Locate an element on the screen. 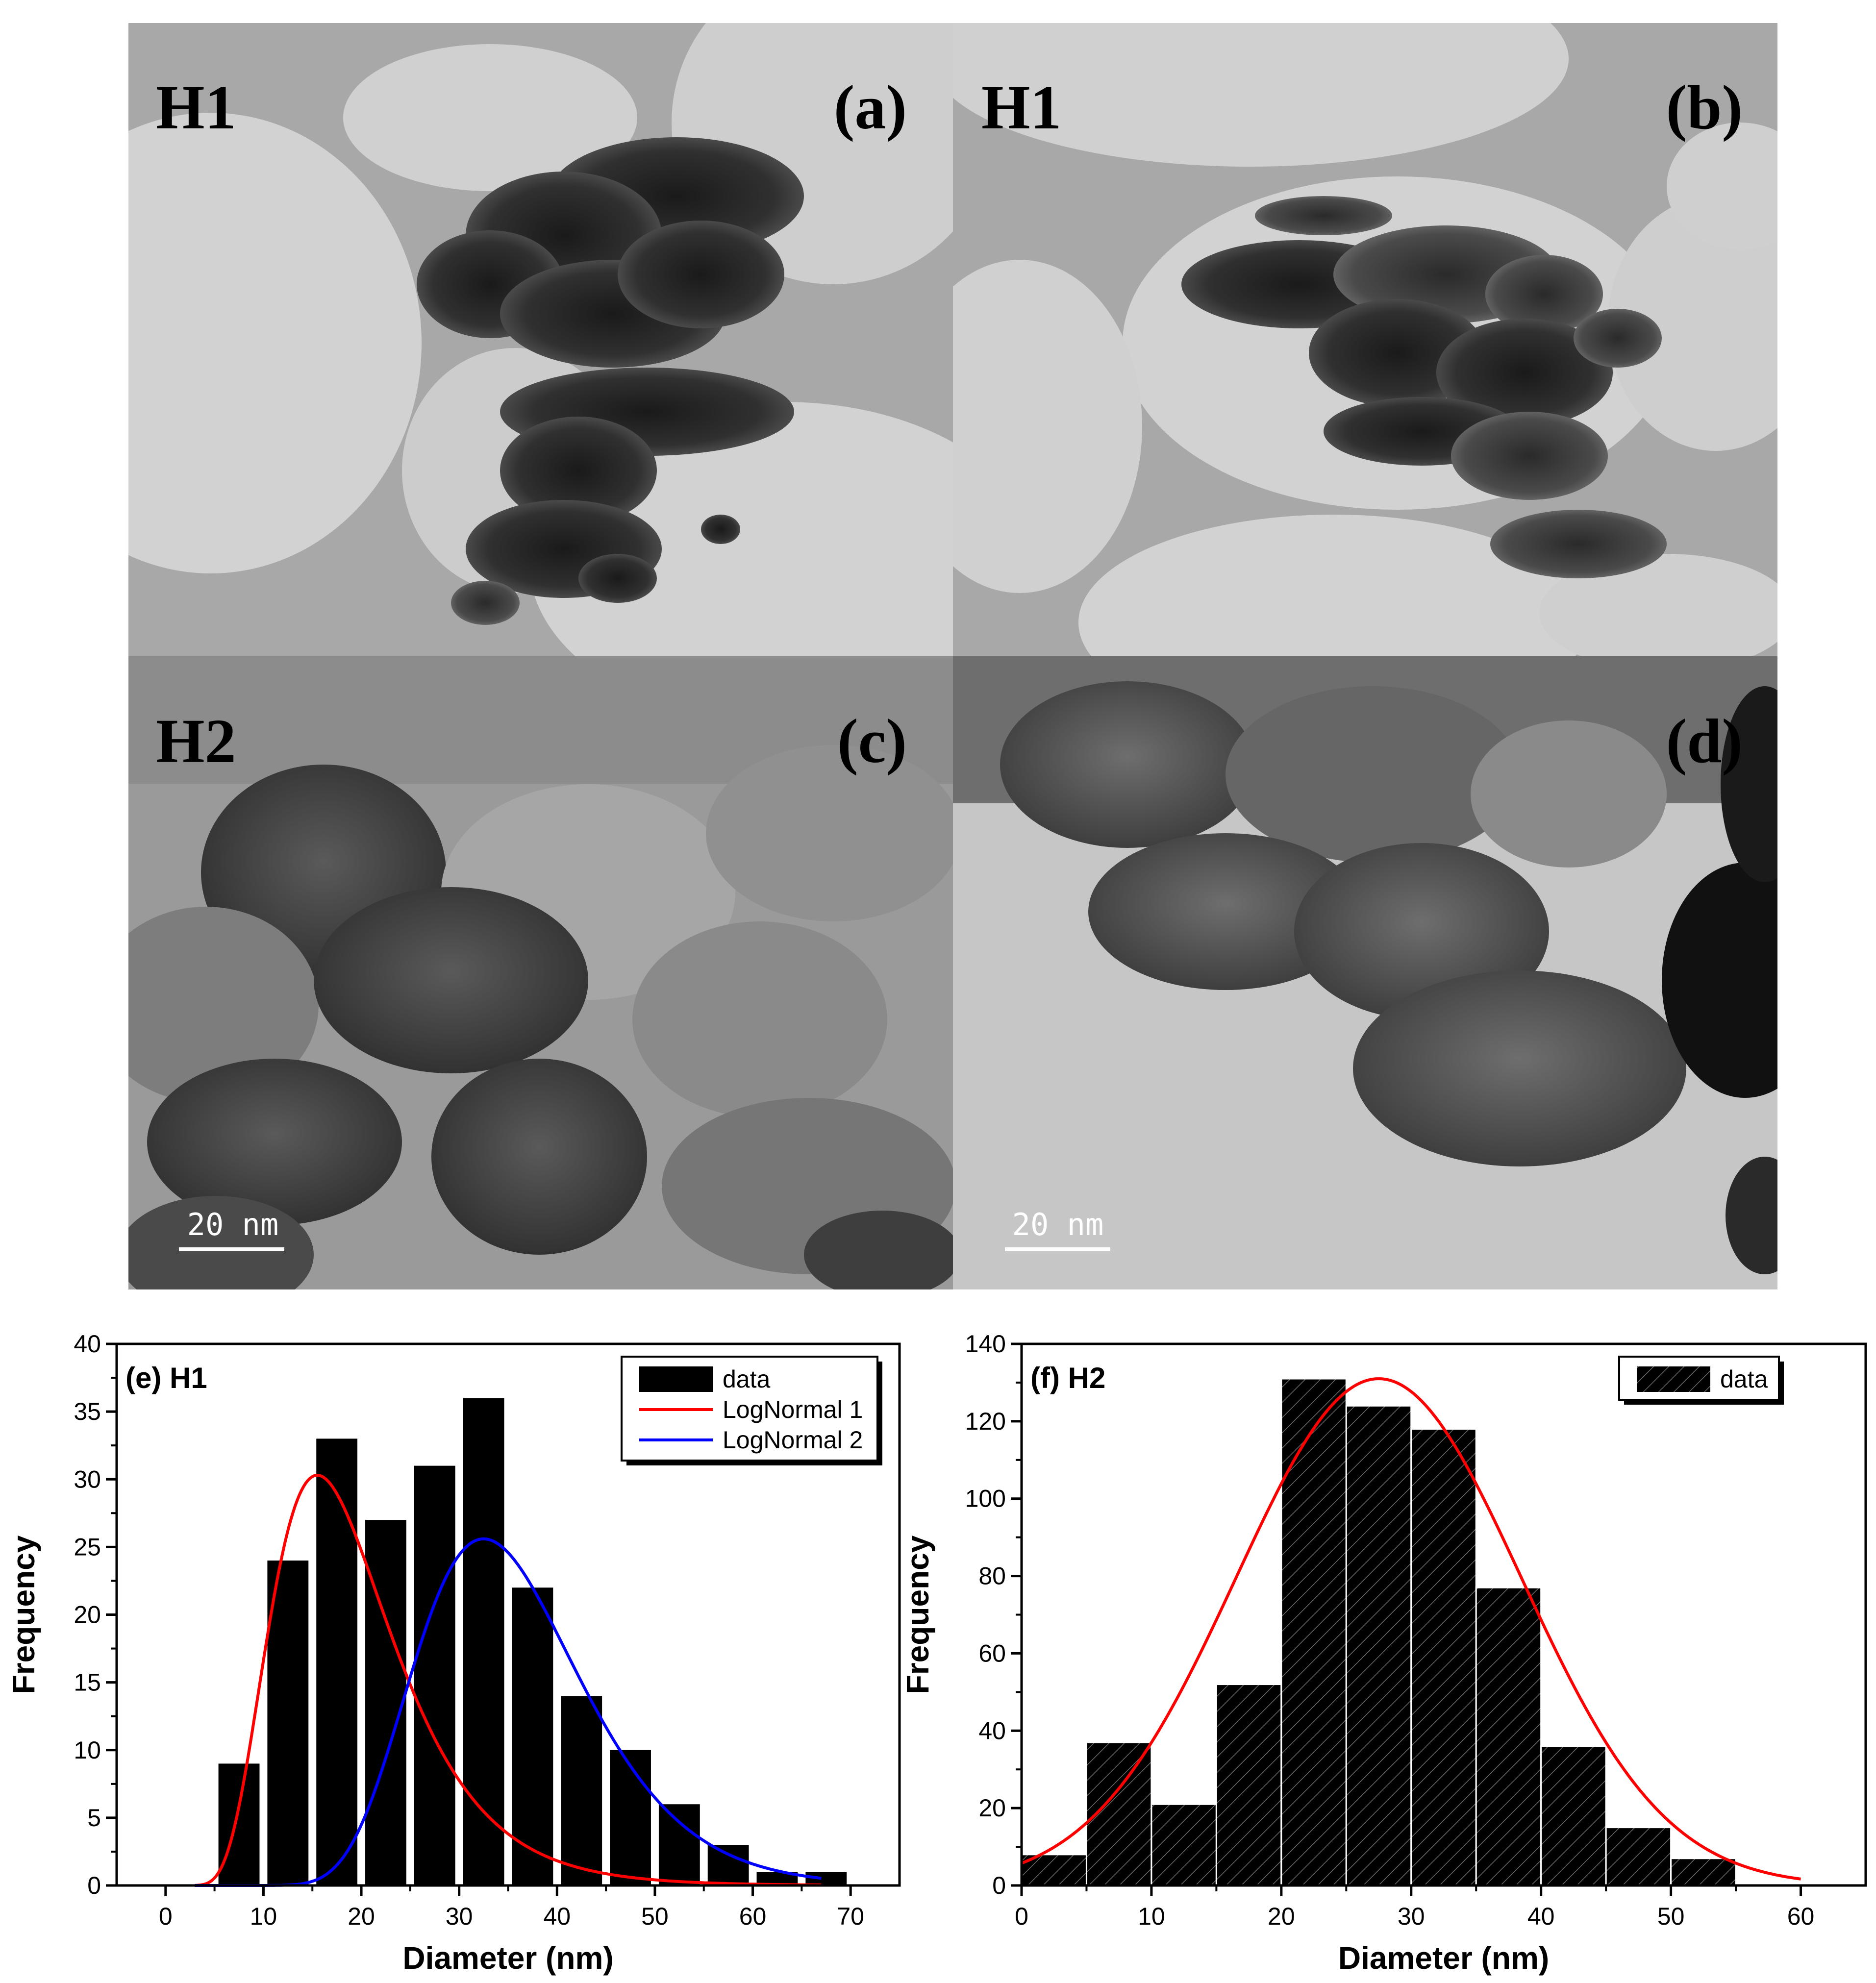  tem-panel-d: (d) 20 nm is located at coordinates (1365, 972).